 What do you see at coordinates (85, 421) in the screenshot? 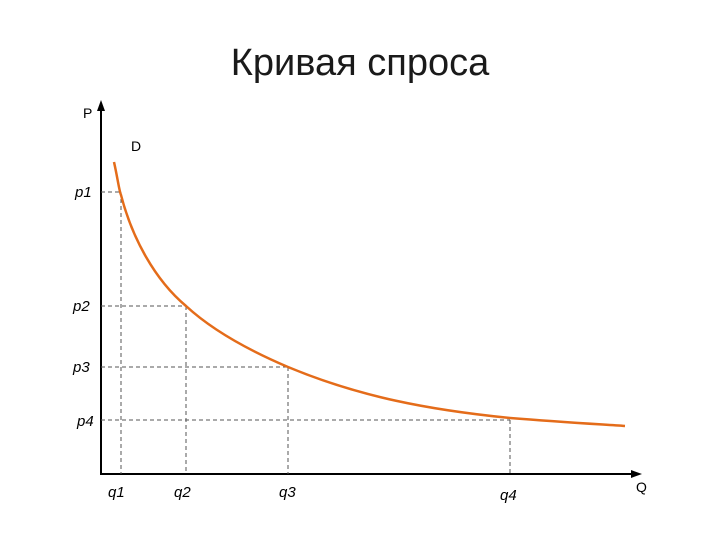
I see `price-label-p4: p4` at bounding box center [85, 421].